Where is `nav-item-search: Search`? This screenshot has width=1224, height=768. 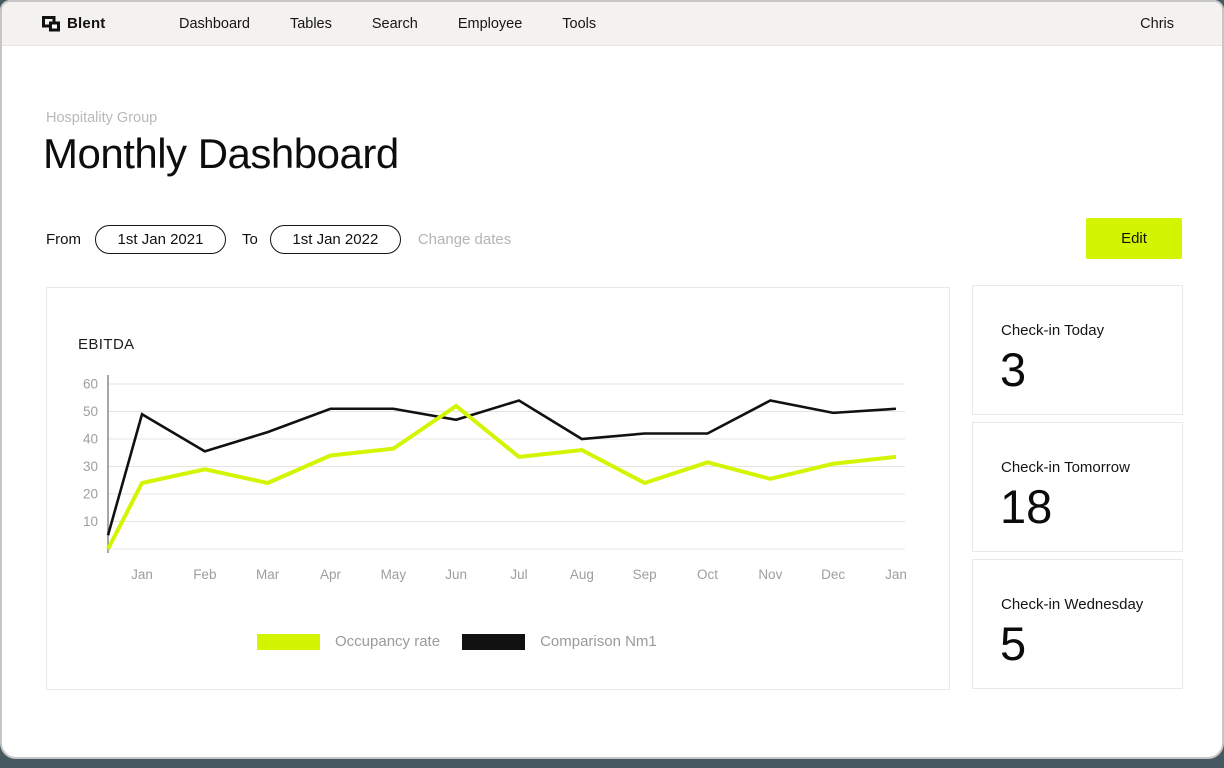
nav-item-search: Search is located at coordinates (394, 23).